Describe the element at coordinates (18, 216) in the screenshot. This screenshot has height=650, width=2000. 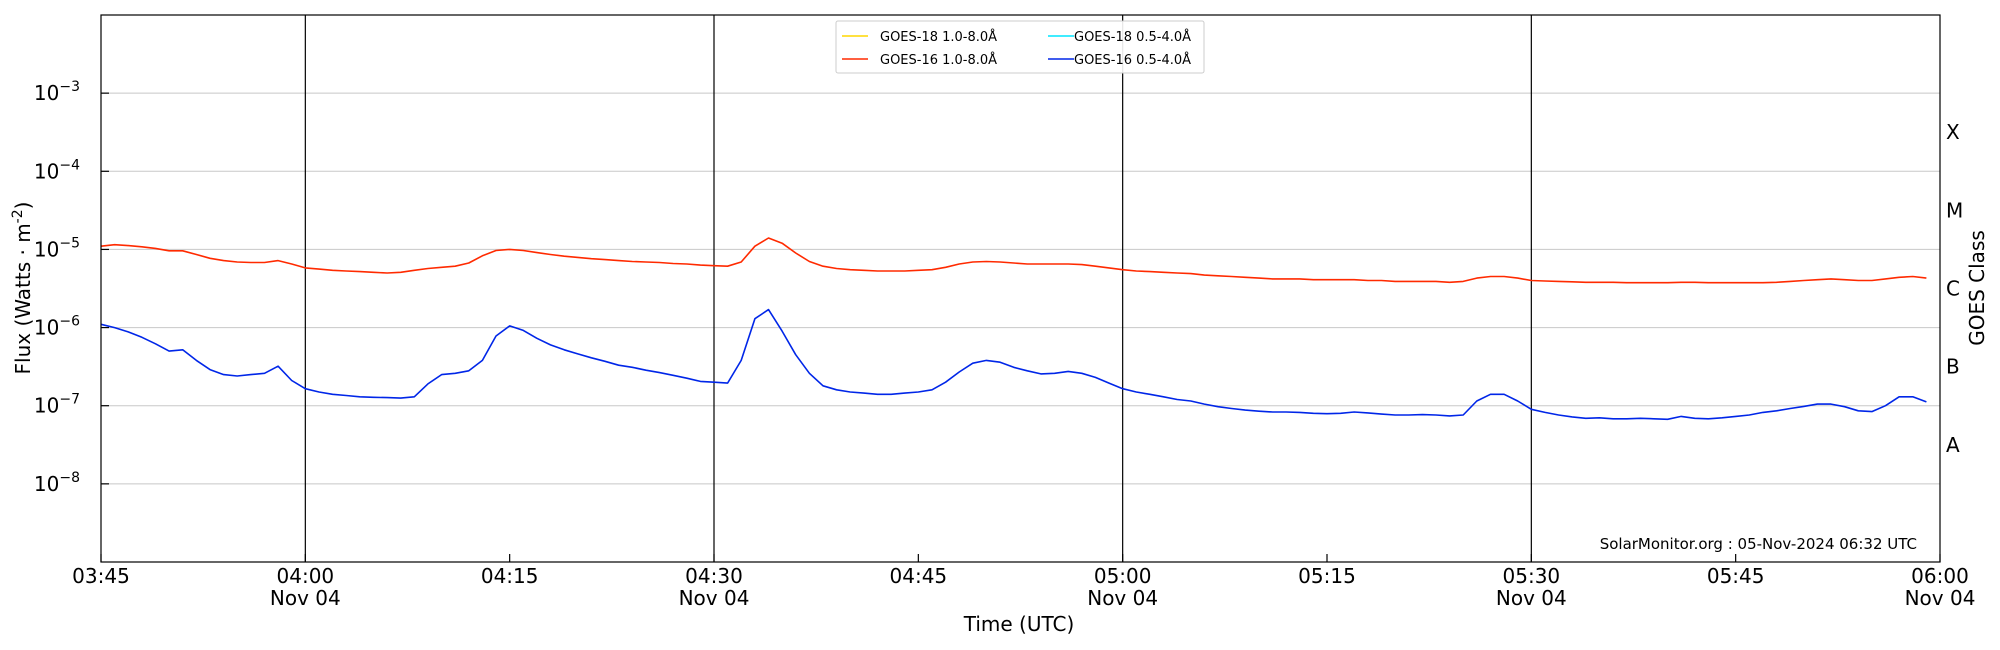
I see `y-axis-label-exponent: -2` at that location.